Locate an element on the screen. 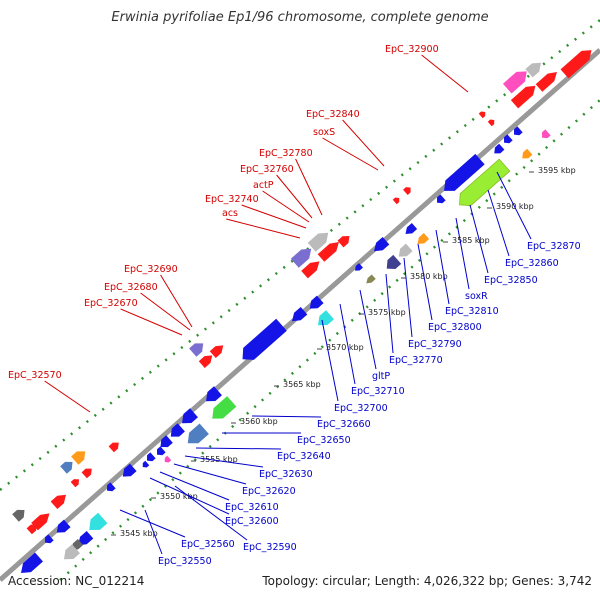 This screenshot has width=600, height=600. reverse-gene-label: EpC_32650 is located at coordinates (324, 440).